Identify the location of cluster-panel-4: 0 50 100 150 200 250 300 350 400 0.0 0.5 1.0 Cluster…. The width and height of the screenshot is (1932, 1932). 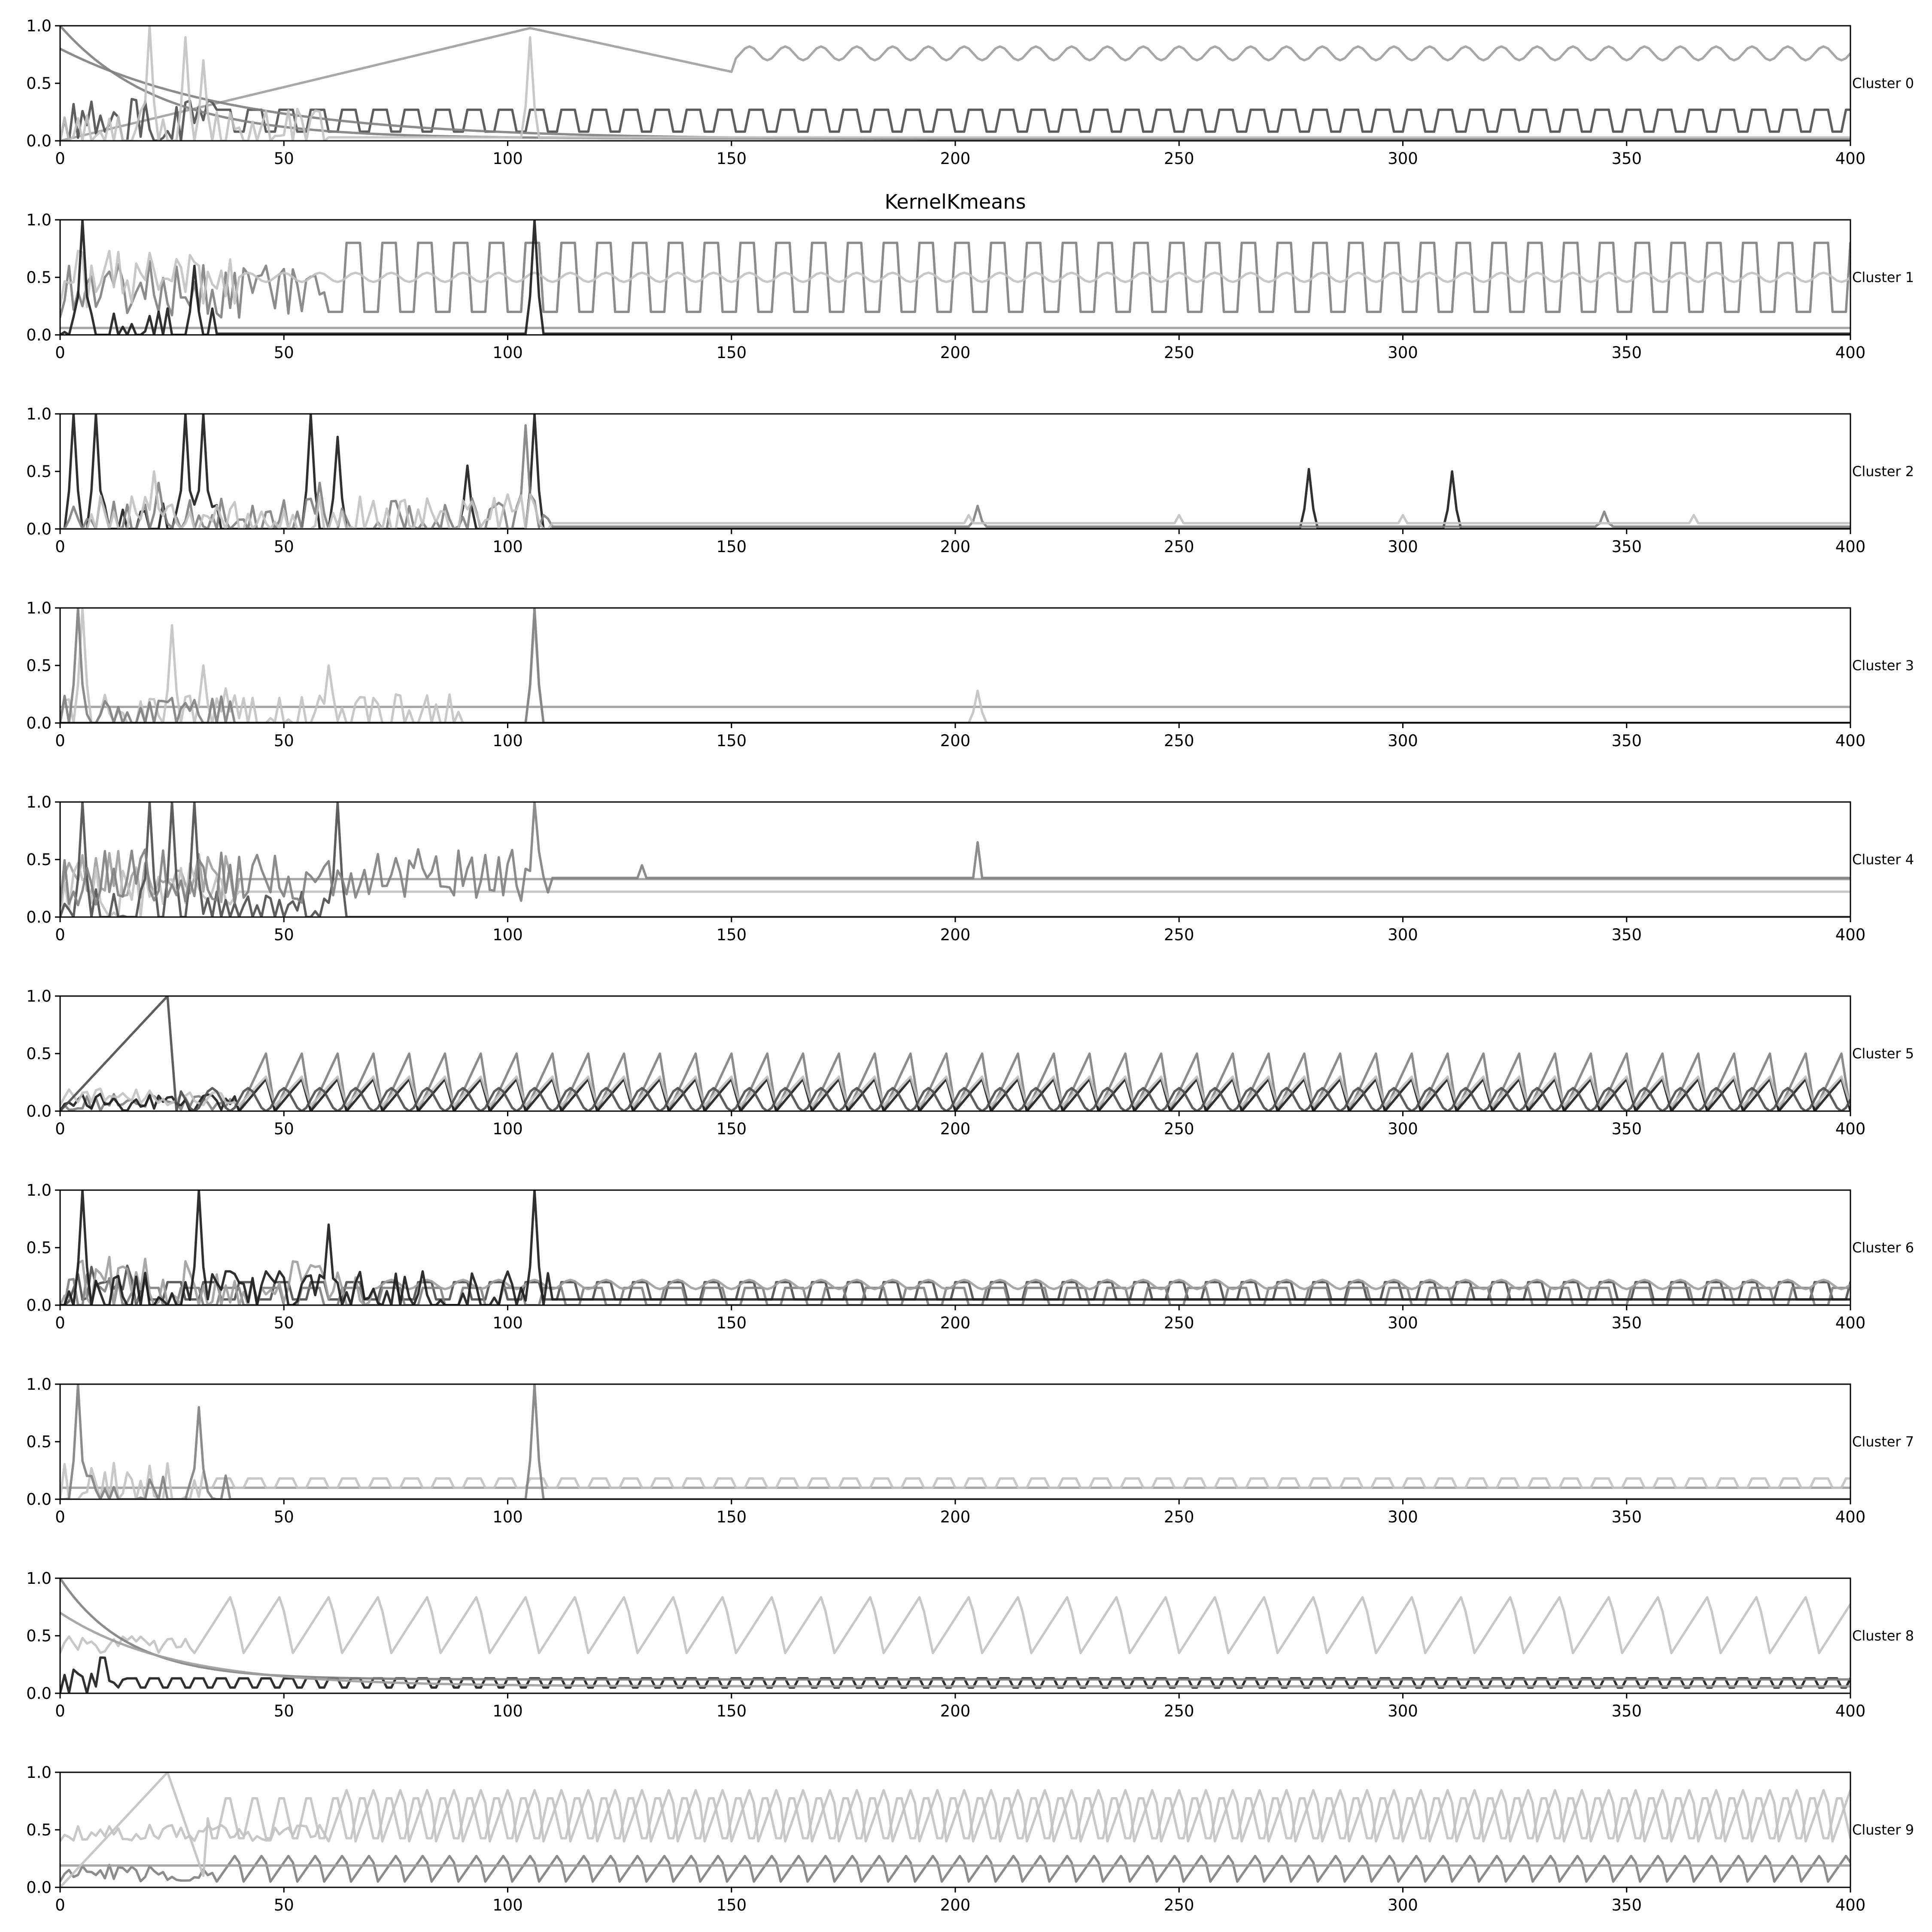
(970, 868).